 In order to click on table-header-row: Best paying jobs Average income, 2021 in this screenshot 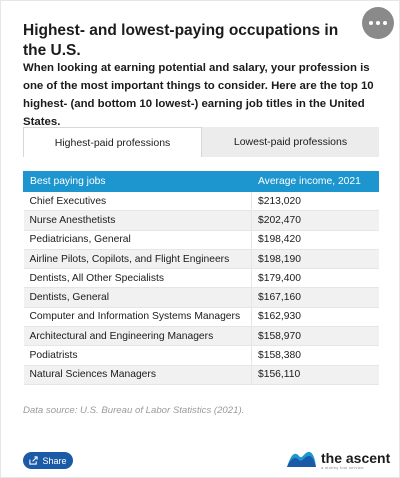, I will do `click(201, 181)`.